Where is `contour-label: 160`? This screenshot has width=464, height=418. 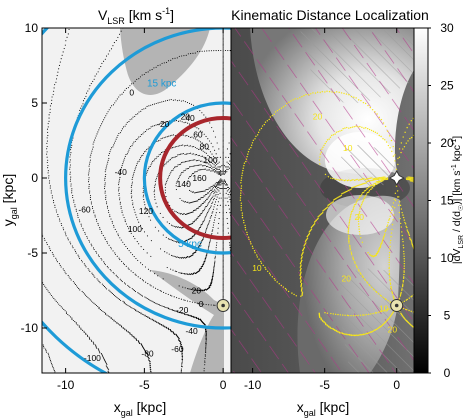 contour-label: 160 is located at coordinates (199, 178).